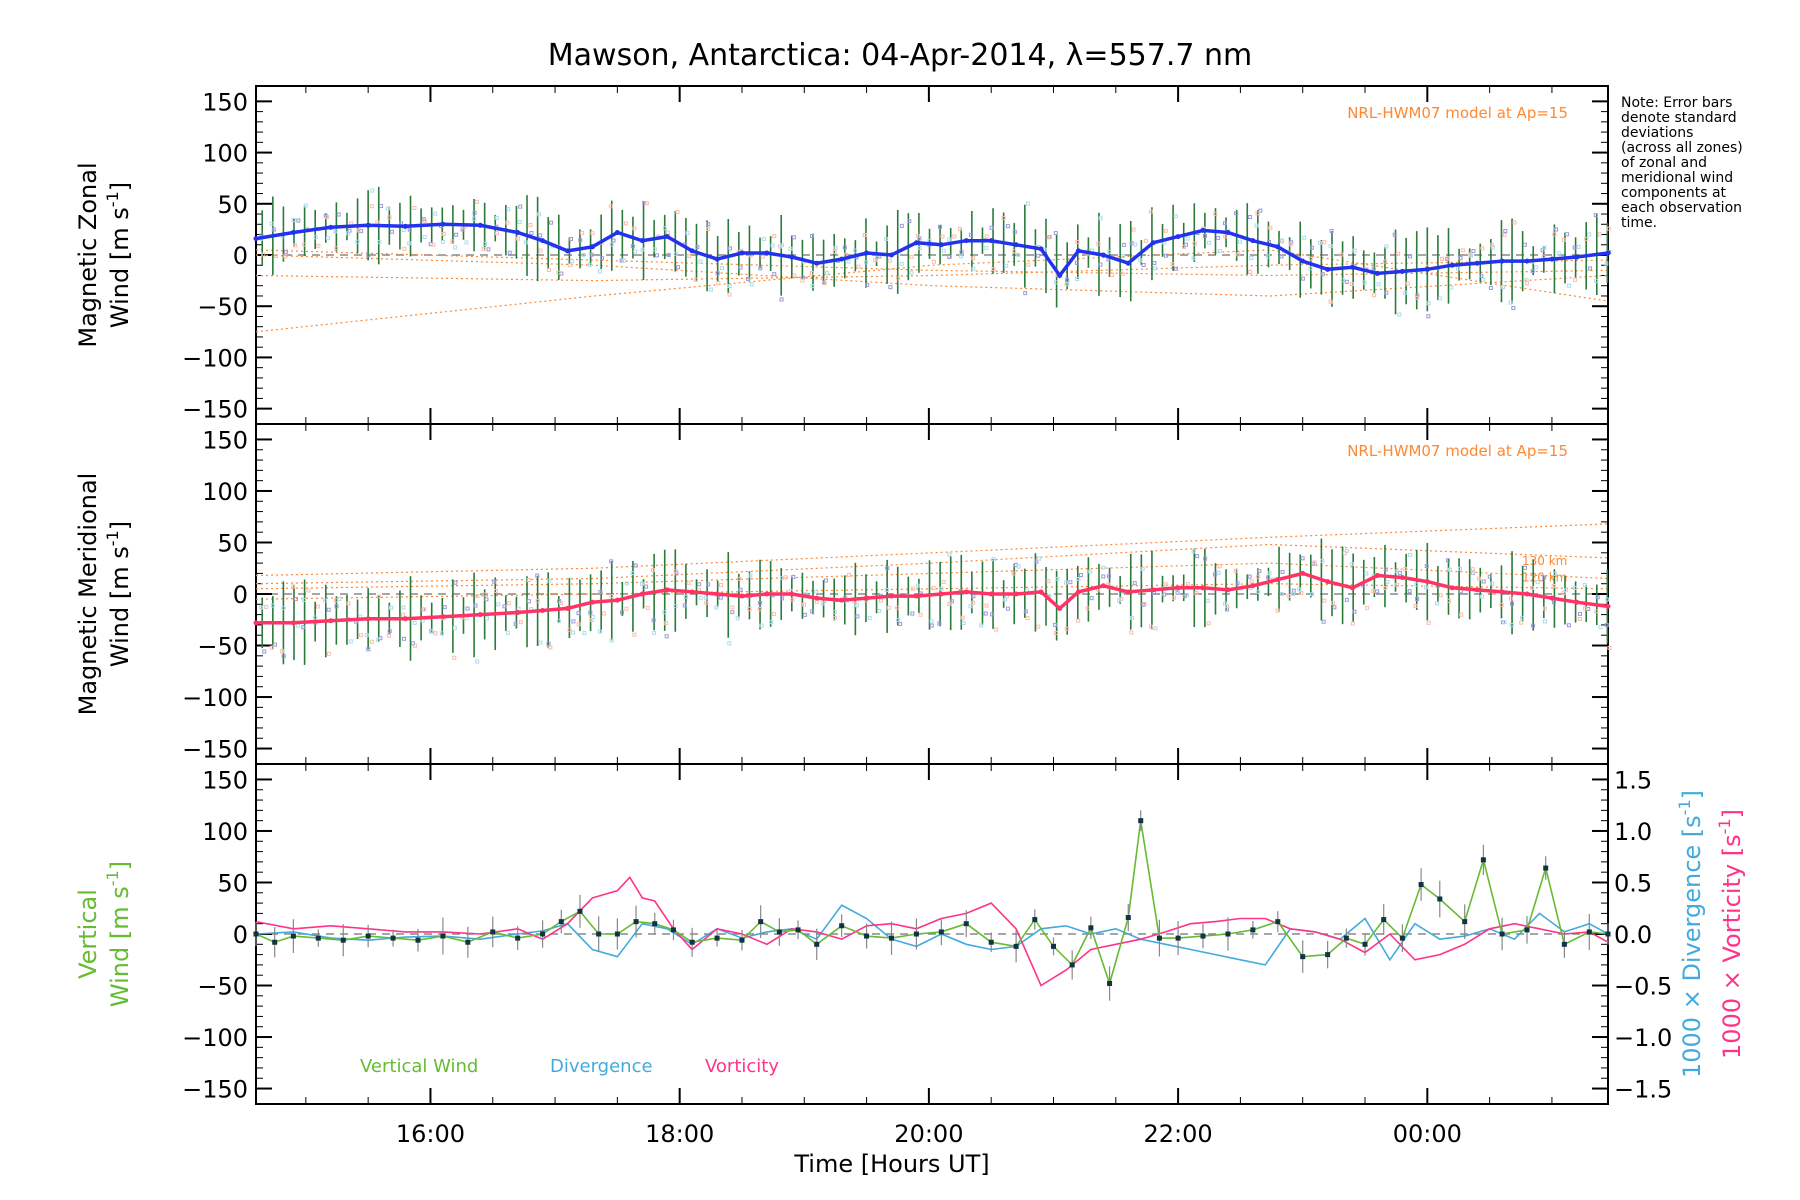 This screenshot has width=1800, height=1200. I want to click on model-height-label: 120 km, so click(1544, 578).